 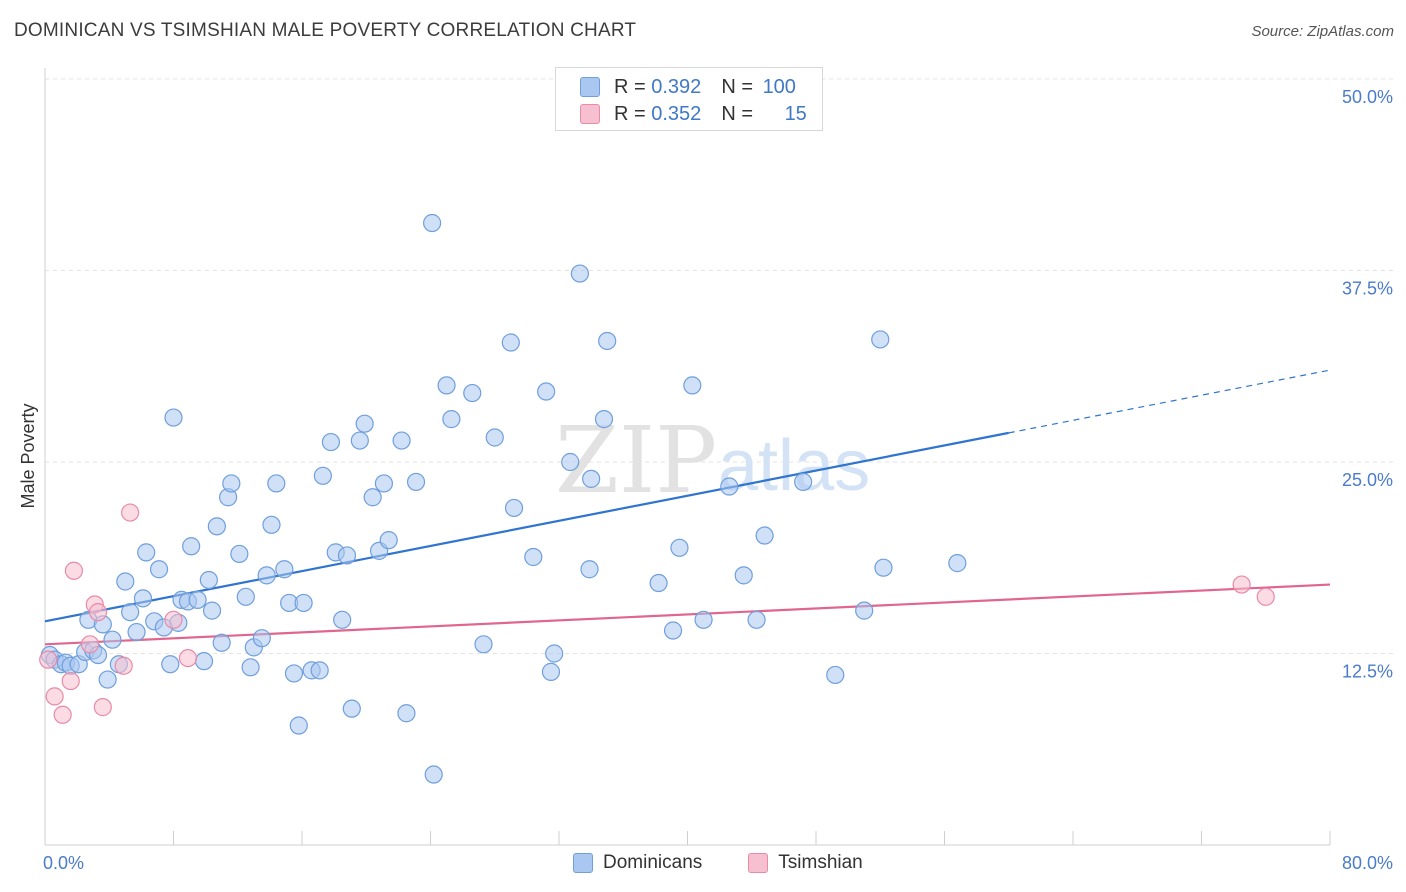 I want to click on correlation-legend: R = 0.392 N = 100 R = 0.352 N = 15, so click(x=689, y=99).